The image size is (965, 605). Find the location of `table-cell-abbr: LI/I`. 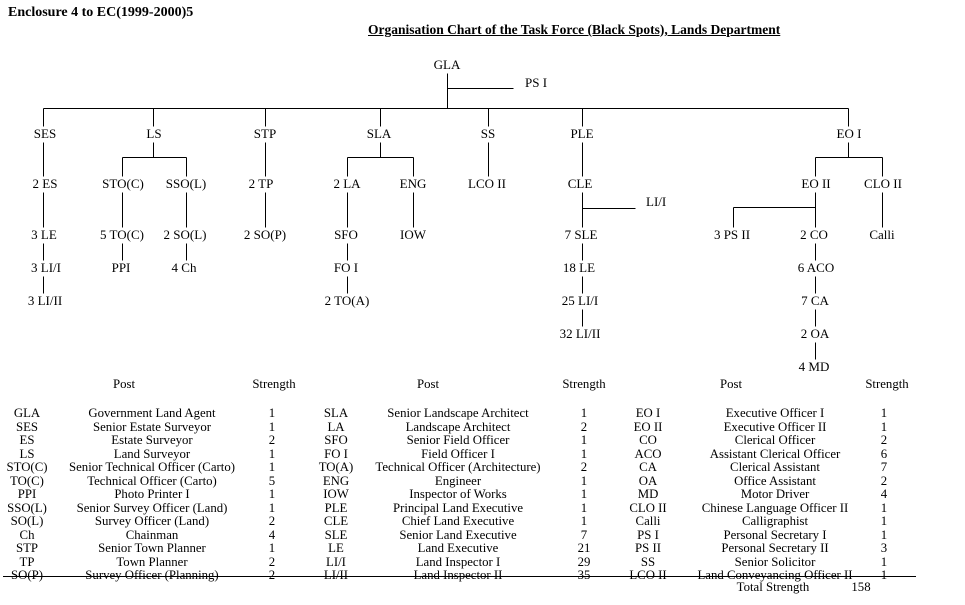

table-cell-abbr: LI/I is located at coordinates (336, 561).